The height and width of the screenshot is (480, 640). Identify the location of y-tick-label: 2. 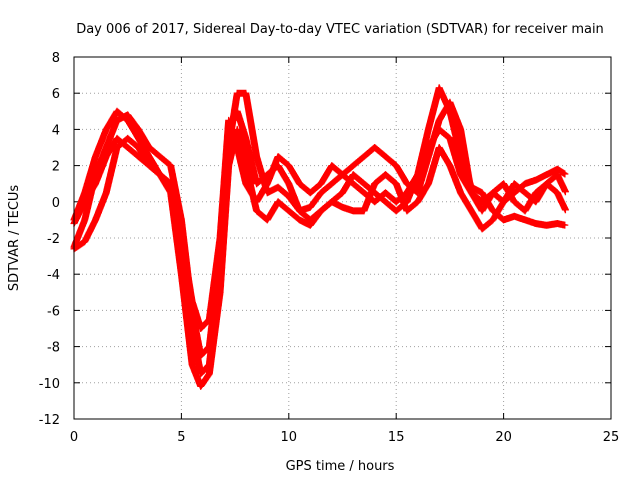
(56, 167).